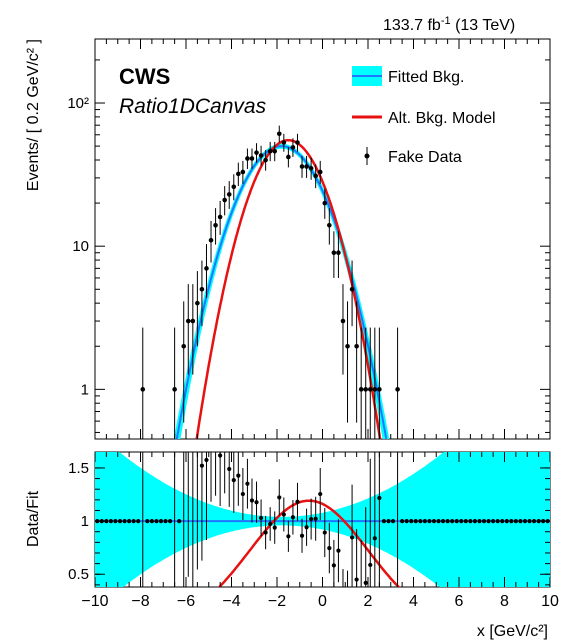 This screenshot has height=643, width=567. I want to click on ratio-y-tick-label: 1.5, so click(78, 468).